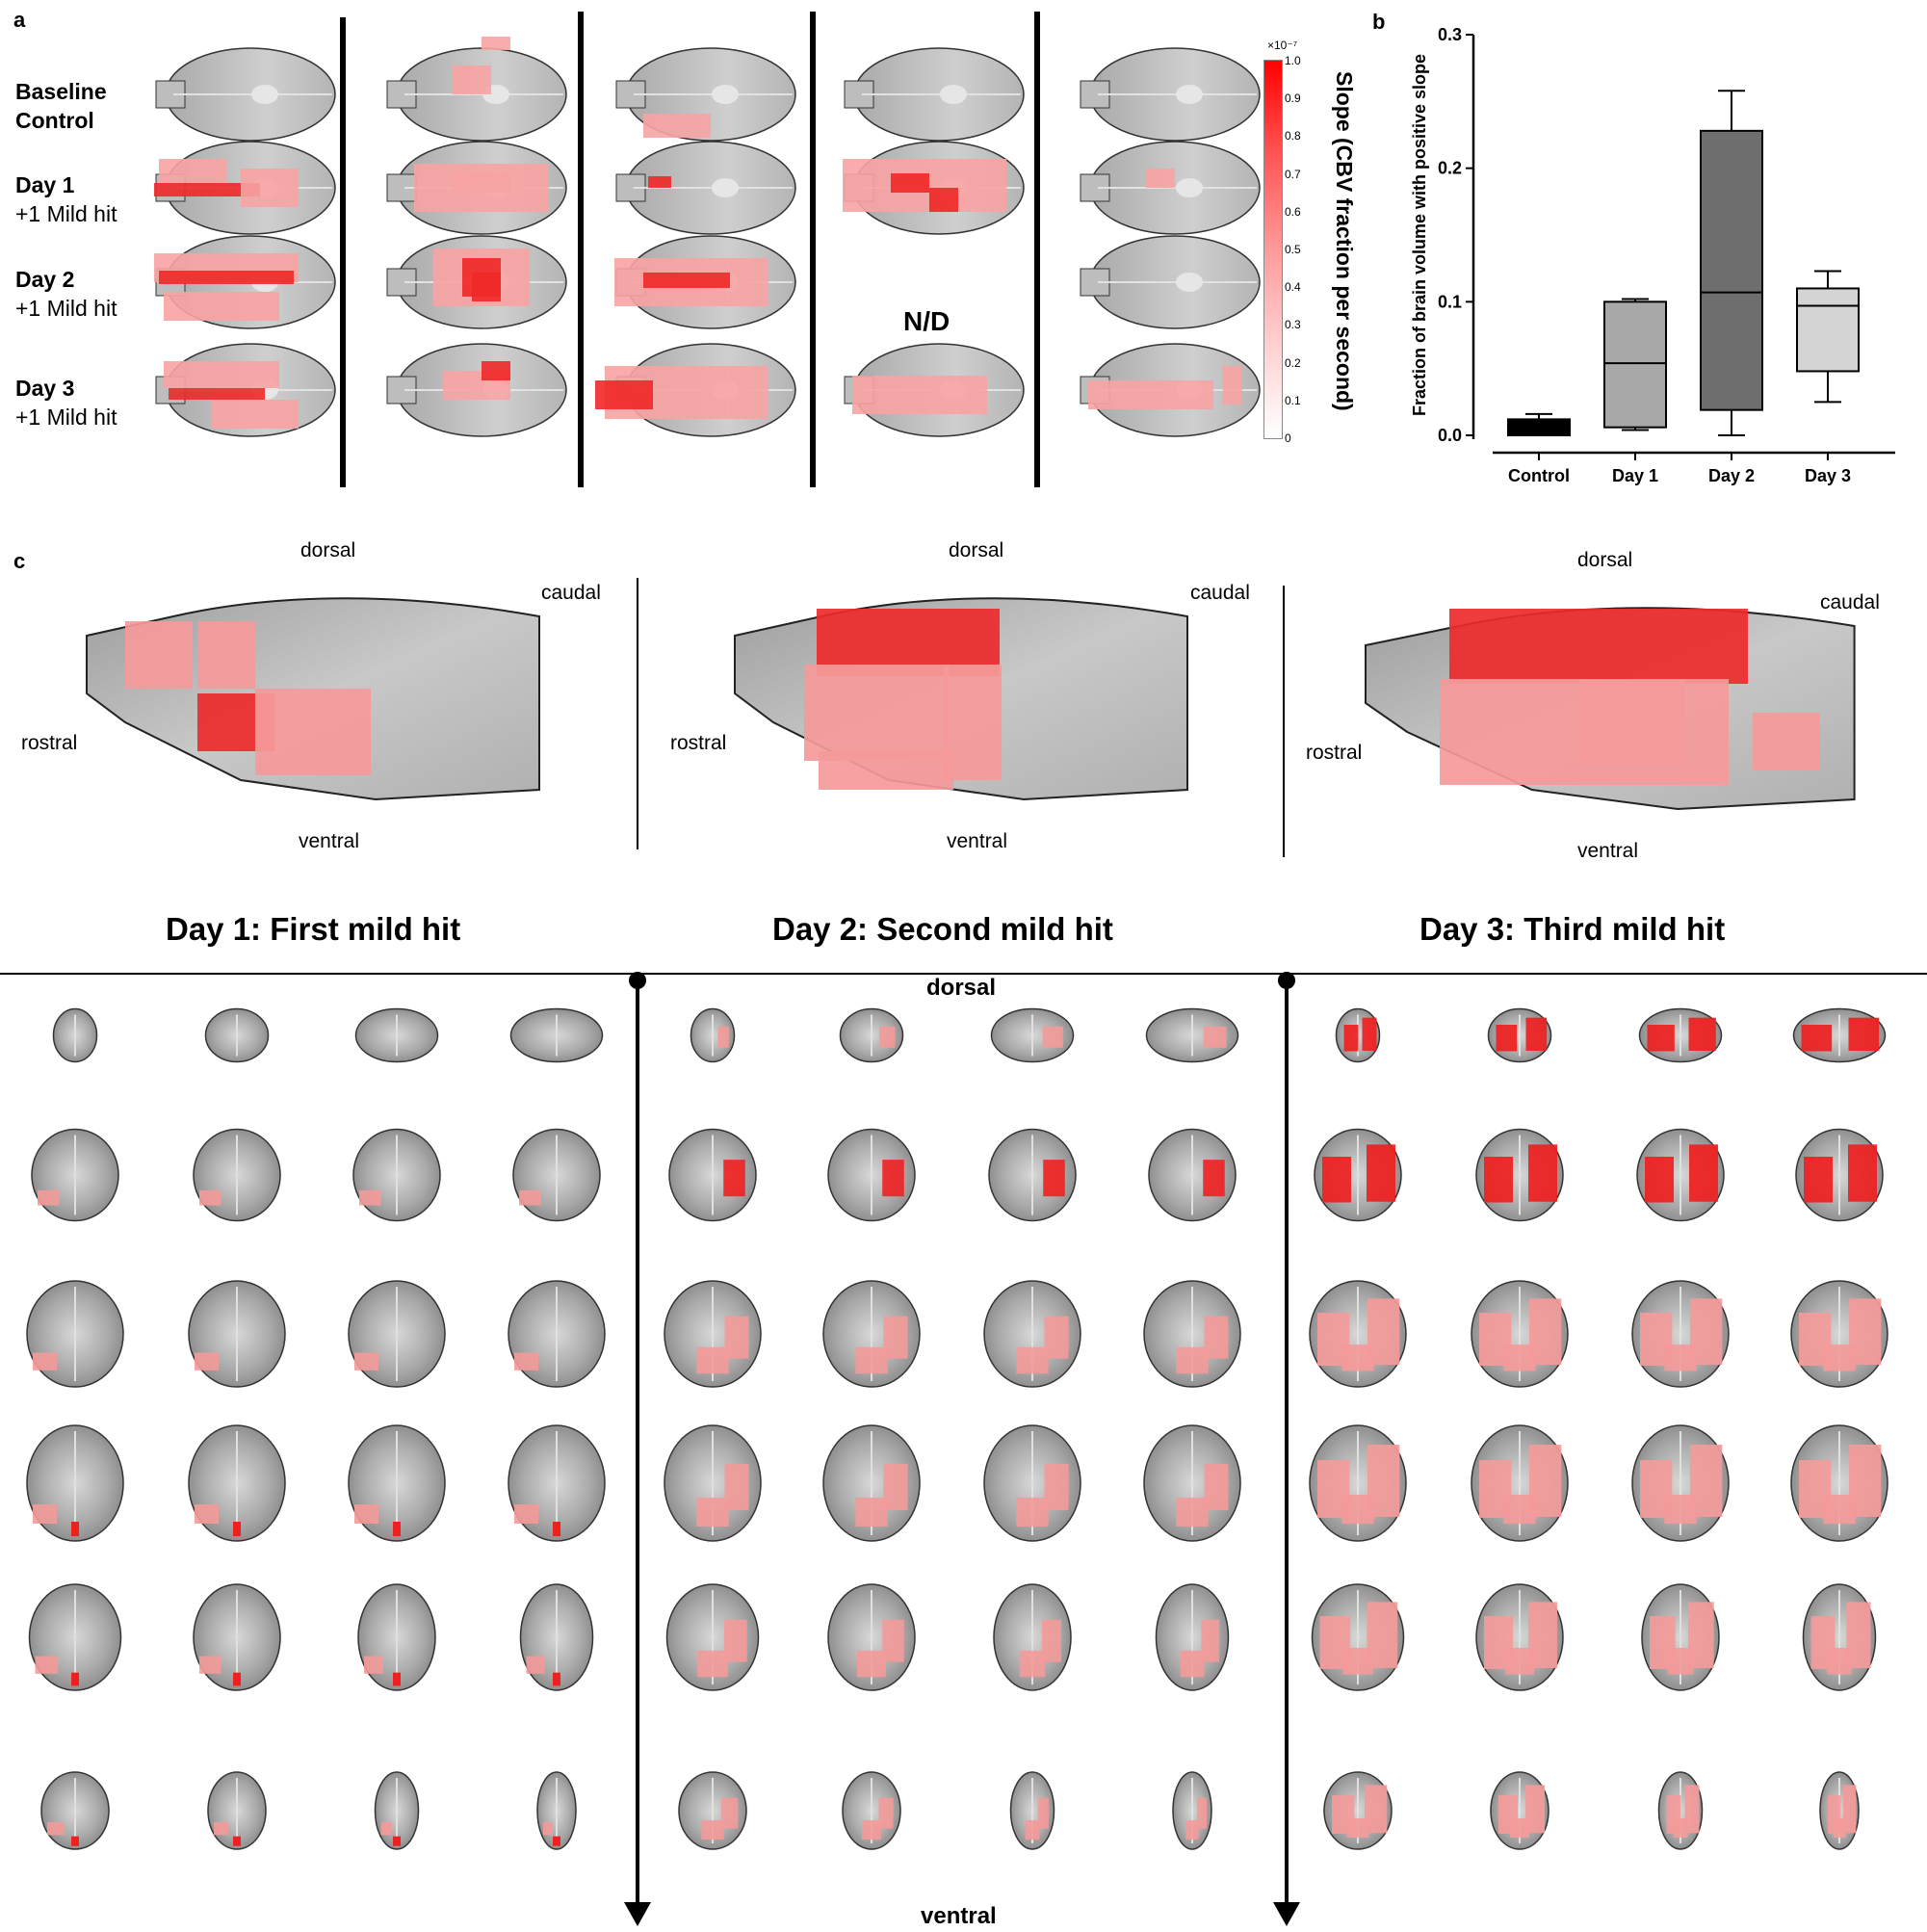 The height and width of the screenshot is (1932, 1927). Describe the element at coordinates (707, 237) in the screenshot. I see `axial-brain-grid` at that location.